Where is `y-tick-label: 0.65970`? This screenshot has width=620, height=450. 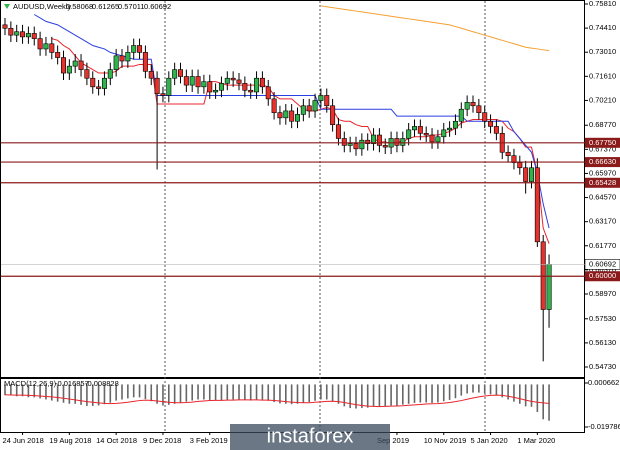 y-tick-label: 0.65970 is located at coordinates (602, 172).